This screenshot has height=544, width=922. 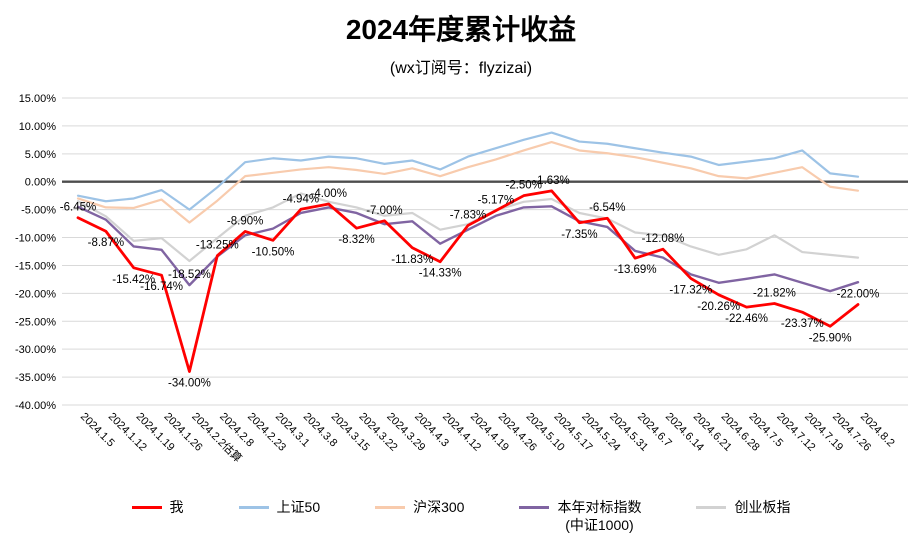 What do you see at coordinates (461, 68) in the screenshot?
I see `chart-subtitle: (wx订阅号：flyzizai)` at bounding box center [461, 68].